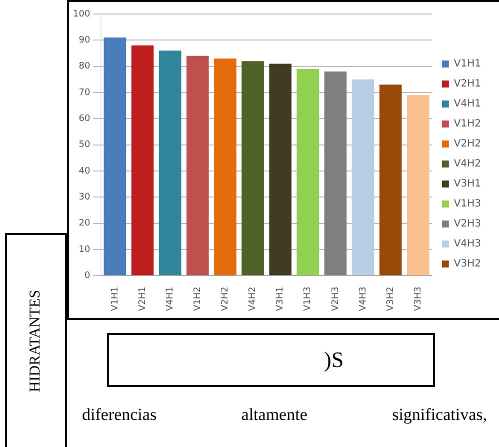  Describe the element at coordinates (253, 299) in the screenshot. I see `x-tick-label: V4H2` at that location.